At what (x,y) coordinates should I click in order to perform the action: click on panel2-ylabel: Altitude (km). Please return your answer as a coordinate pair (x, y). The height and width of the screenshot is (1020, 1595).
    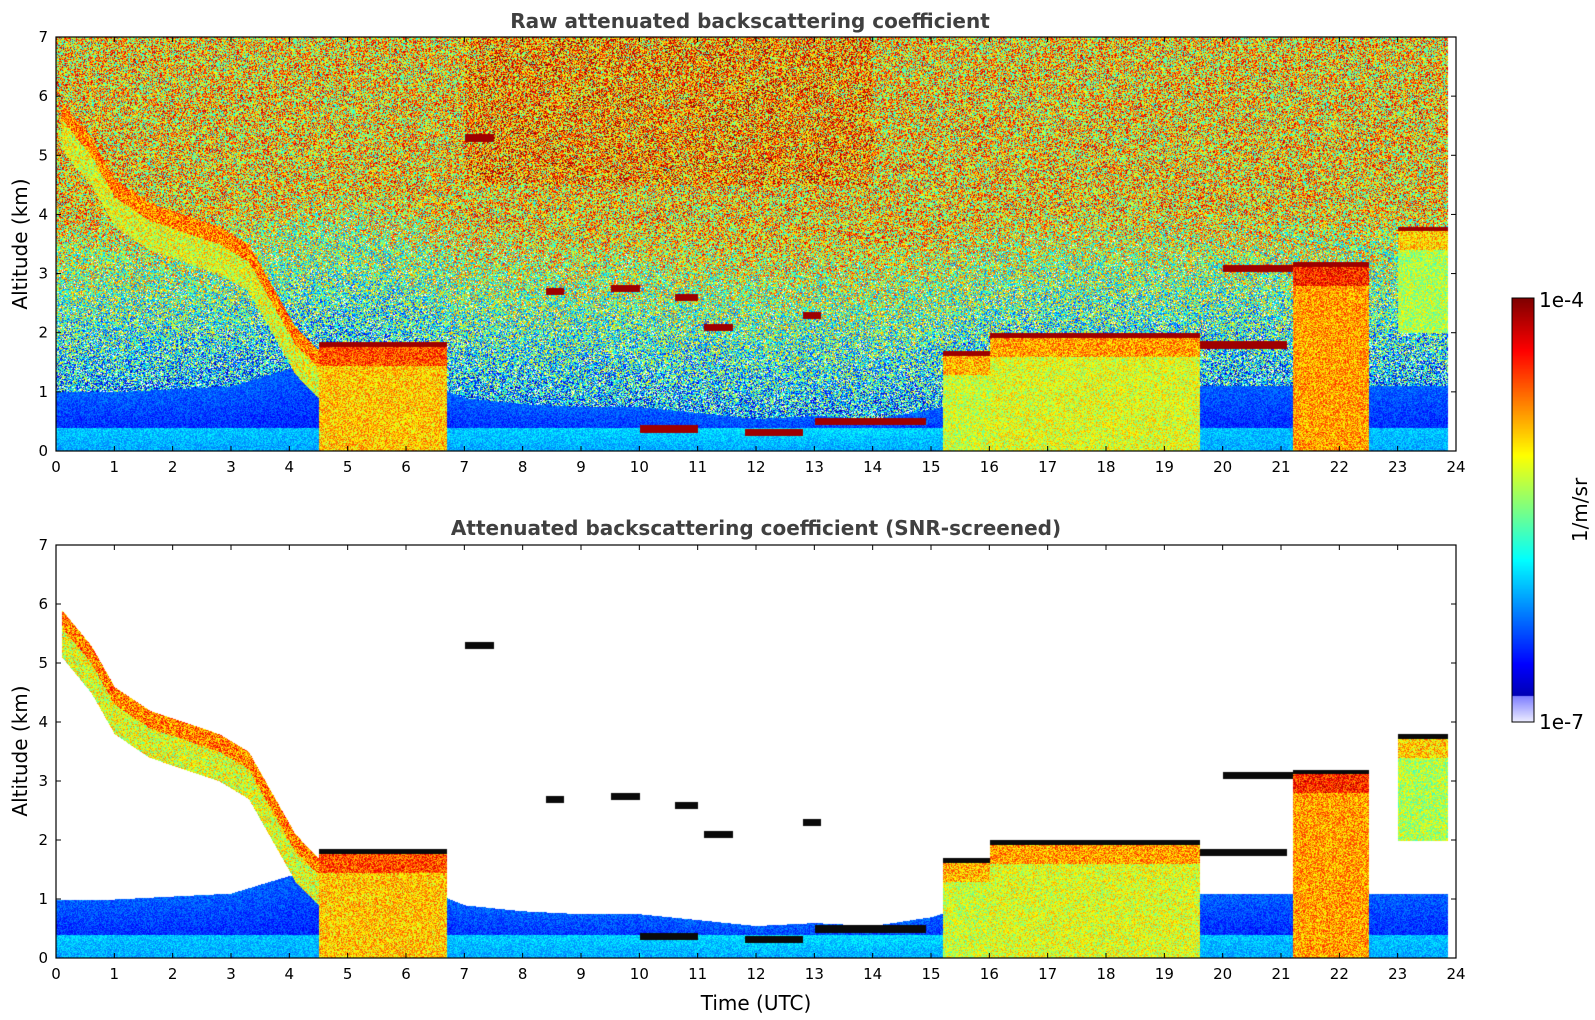
    Looking at the image, I should click on (20, 750).